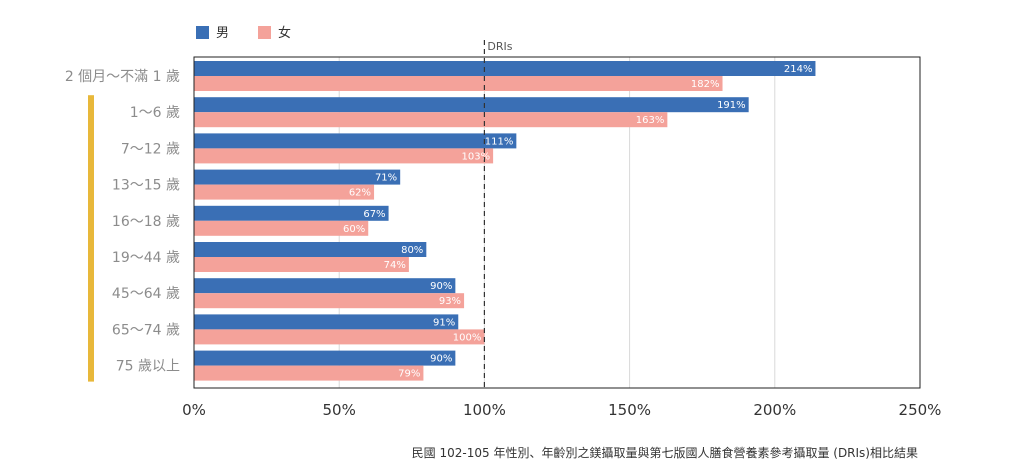 This screenshot has height=475, width=1024. I want to click on data-label: 163%, so click(650, 120).